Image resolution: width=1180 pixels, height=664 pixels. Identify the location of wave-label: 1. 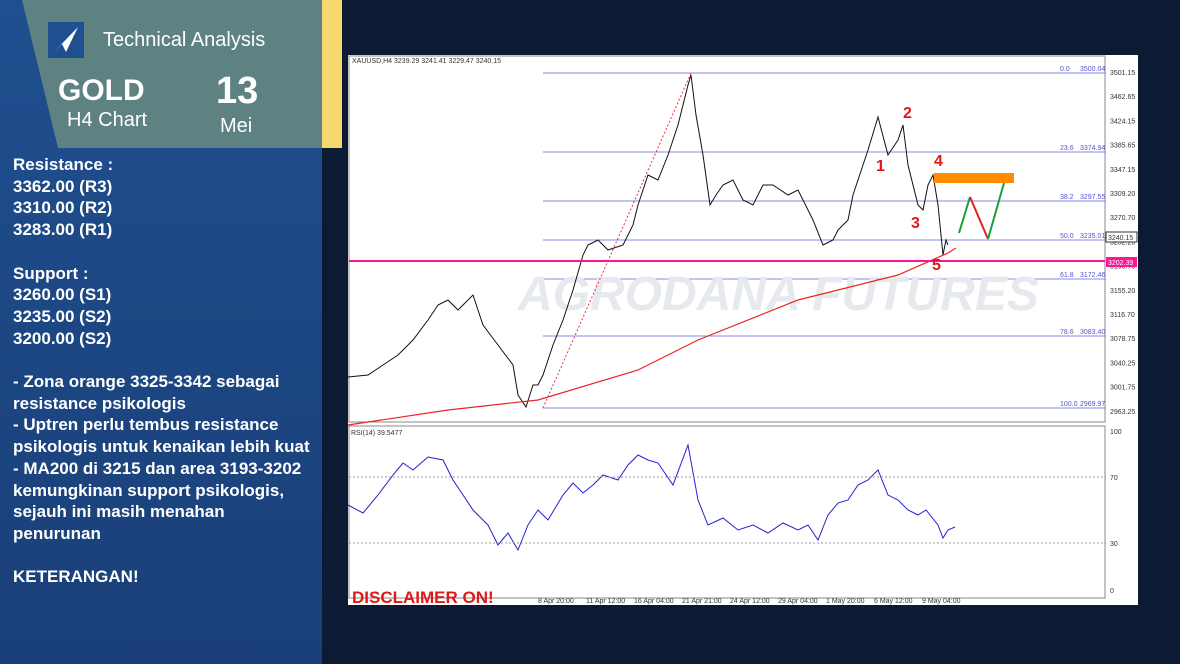
(880, 166).